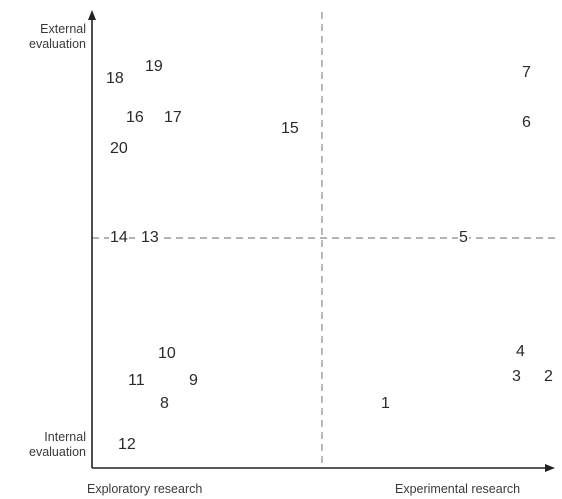 The height and width of the screenshot is (499, 562). I want to click on point-9: 9, so click(193, 381).